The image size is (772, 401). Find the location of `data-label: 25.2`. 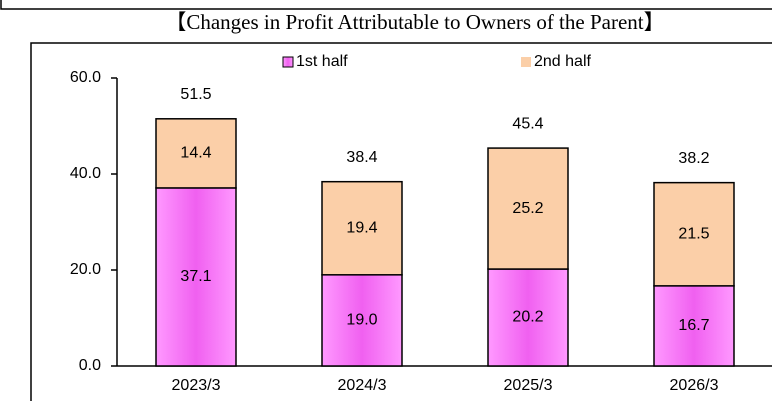

data-label: 25.2 is located at coordinates (527, 208).